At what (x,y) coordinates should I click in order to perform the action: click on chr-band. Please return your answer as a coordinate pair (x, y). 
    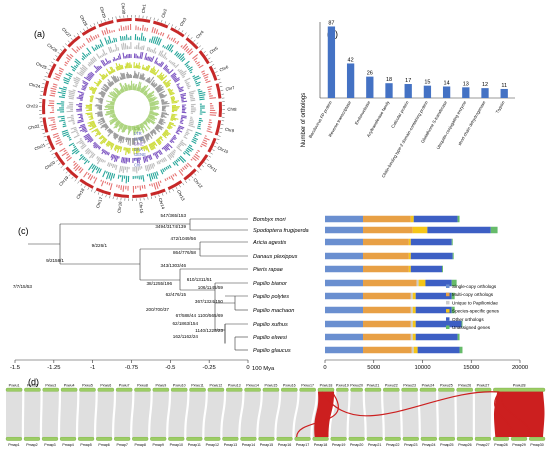
    Looking at the image, I should click on (175, 185).